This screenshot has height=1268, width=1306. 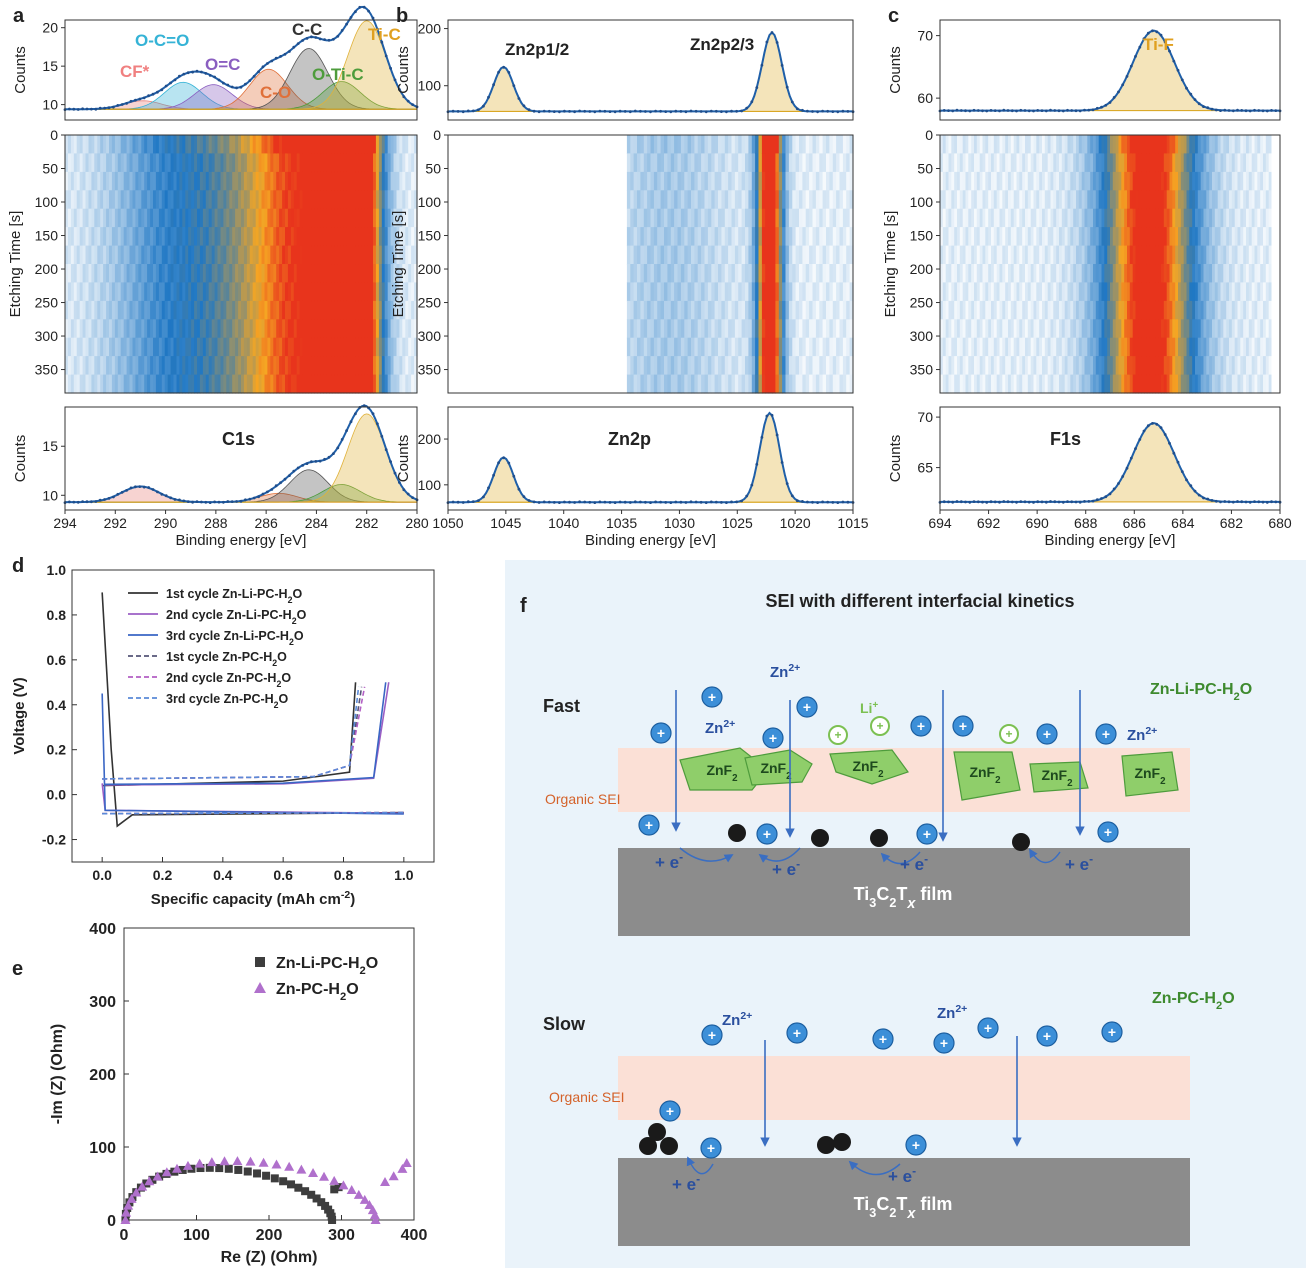 What do you see at coordinates (19, 16) in the screenshot?
I see `panel-label: a` at bounding box center [19, 16].